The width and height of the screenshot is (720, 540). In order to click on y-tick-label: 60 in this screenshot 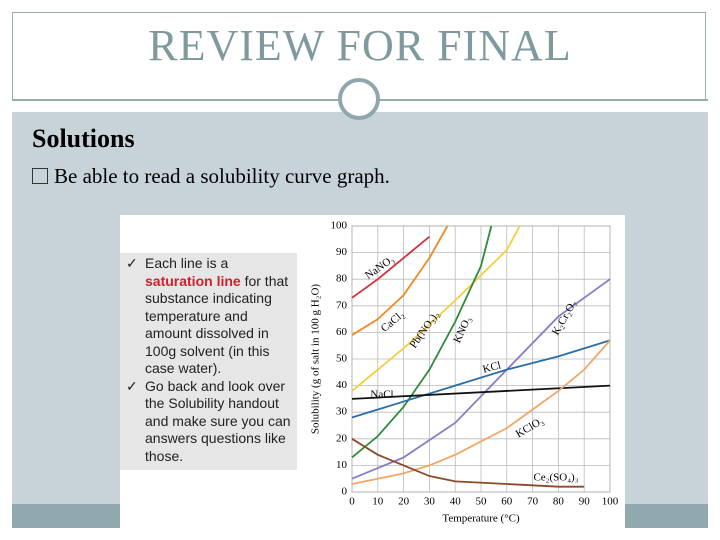, I will do `click(342, 332)`.